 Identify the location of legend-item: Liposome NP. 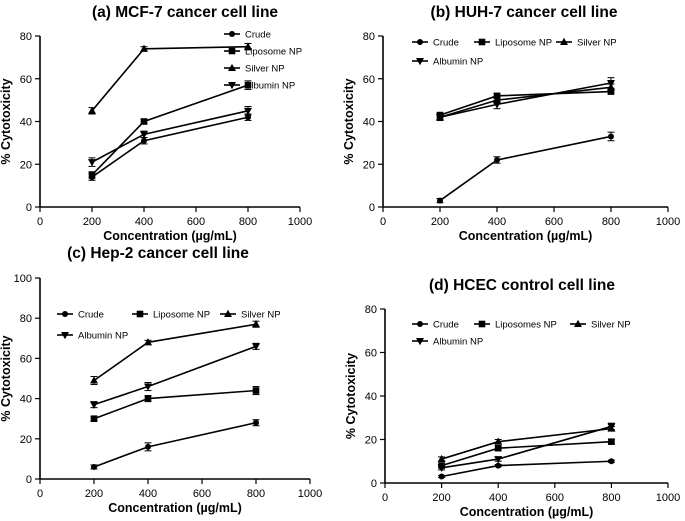
(263, 52).